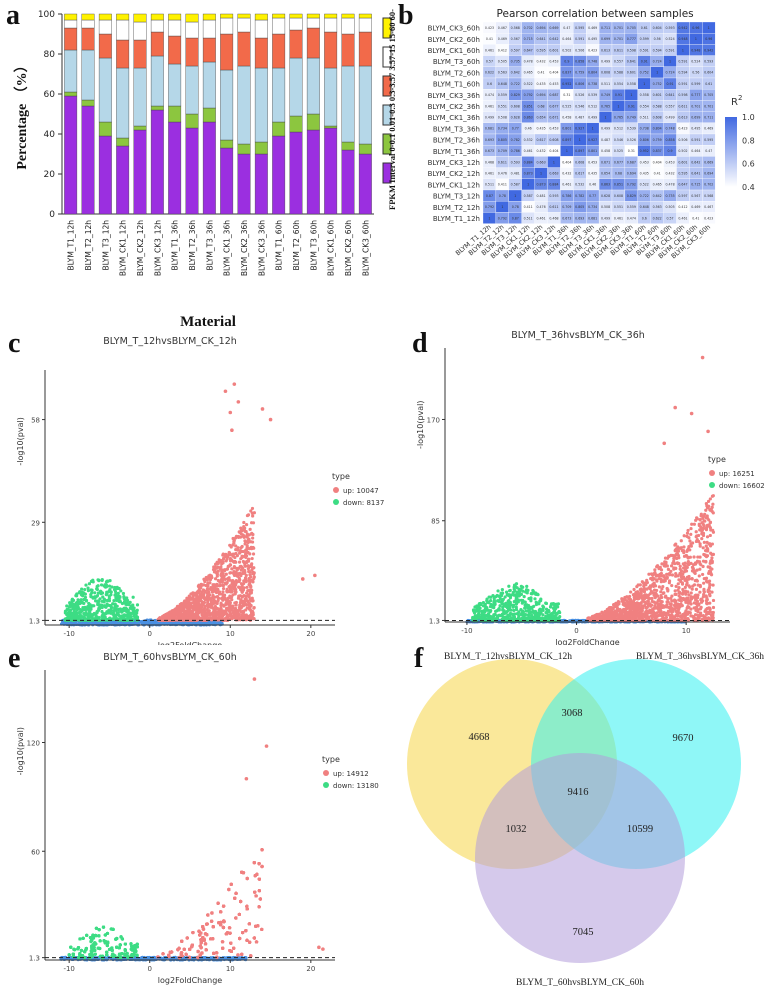  I want to click on heatmap-cell-value: 0.404, so click(553, 73).